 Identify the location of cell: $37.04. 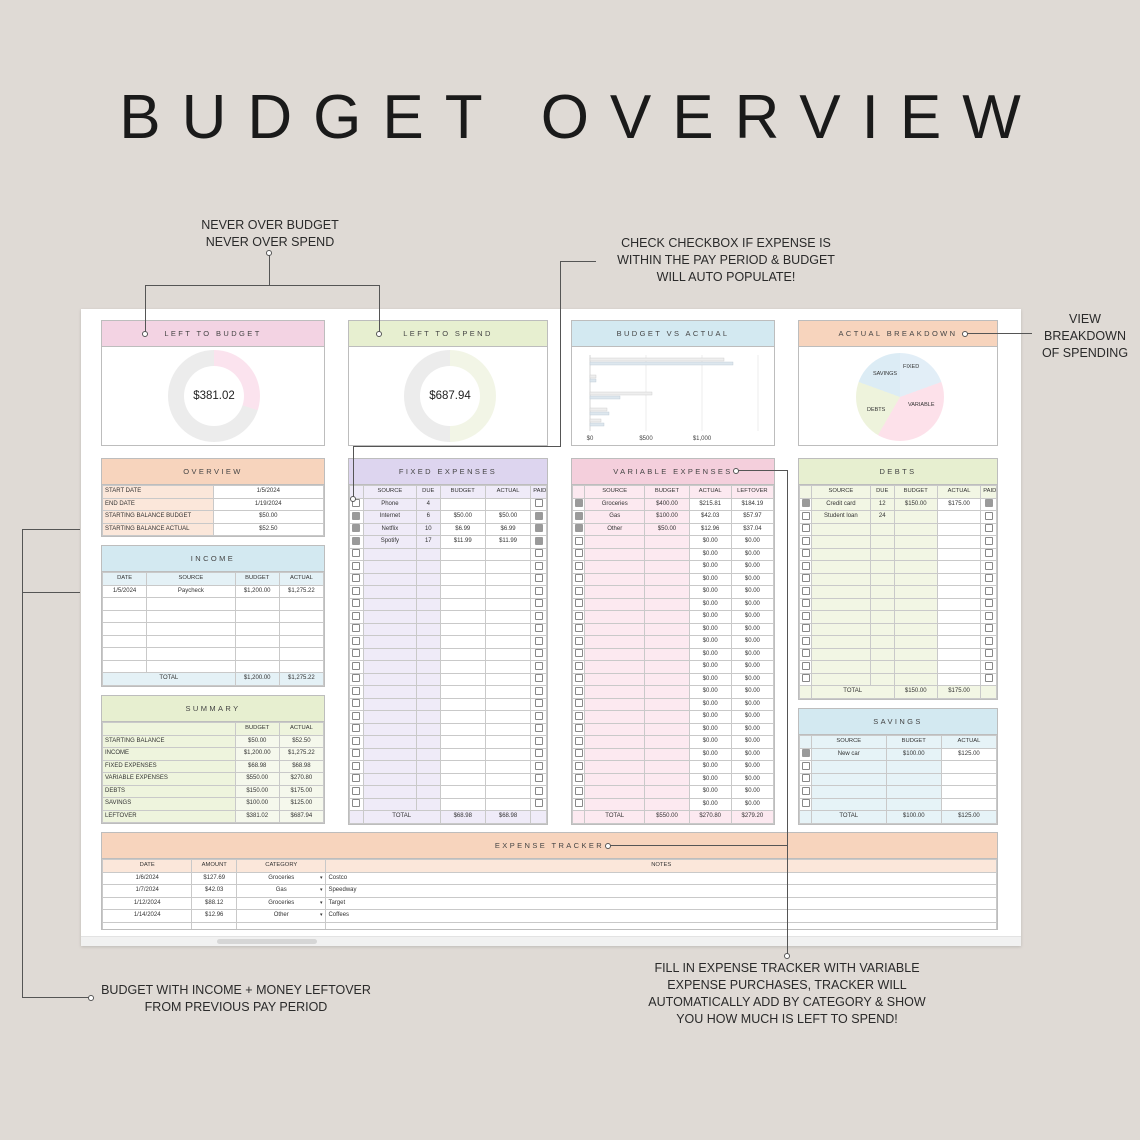
(752, 529).